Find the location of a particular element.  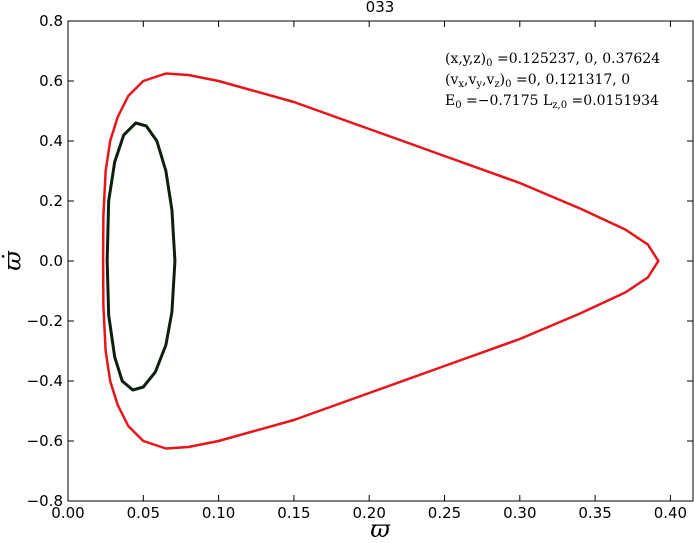

annotation-subscript: y is located at coordinates (478, 84).